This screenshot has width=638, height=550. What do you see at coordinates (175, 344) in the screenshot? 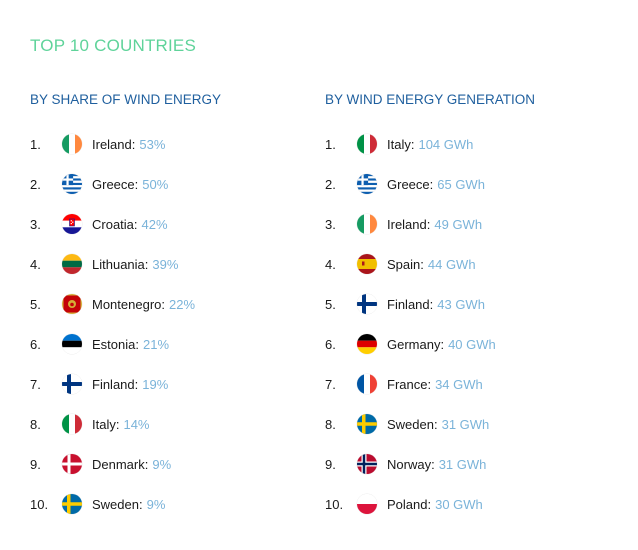
I see `list-item: 6. Estonia: 21%` at bounding box center [175, 344].